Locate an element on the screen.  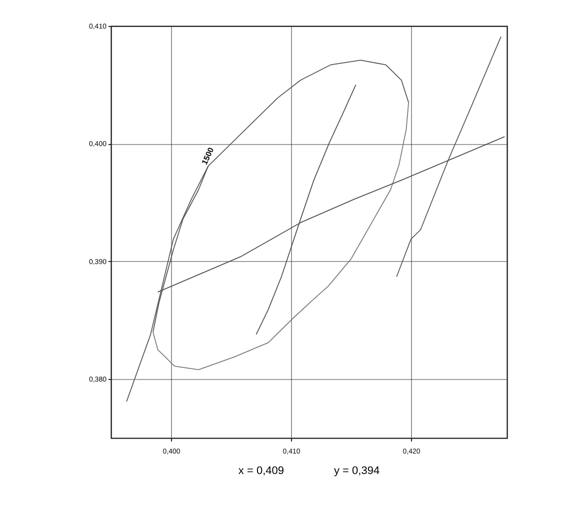
annotation: 1500 is located at coordinates (208, 156).